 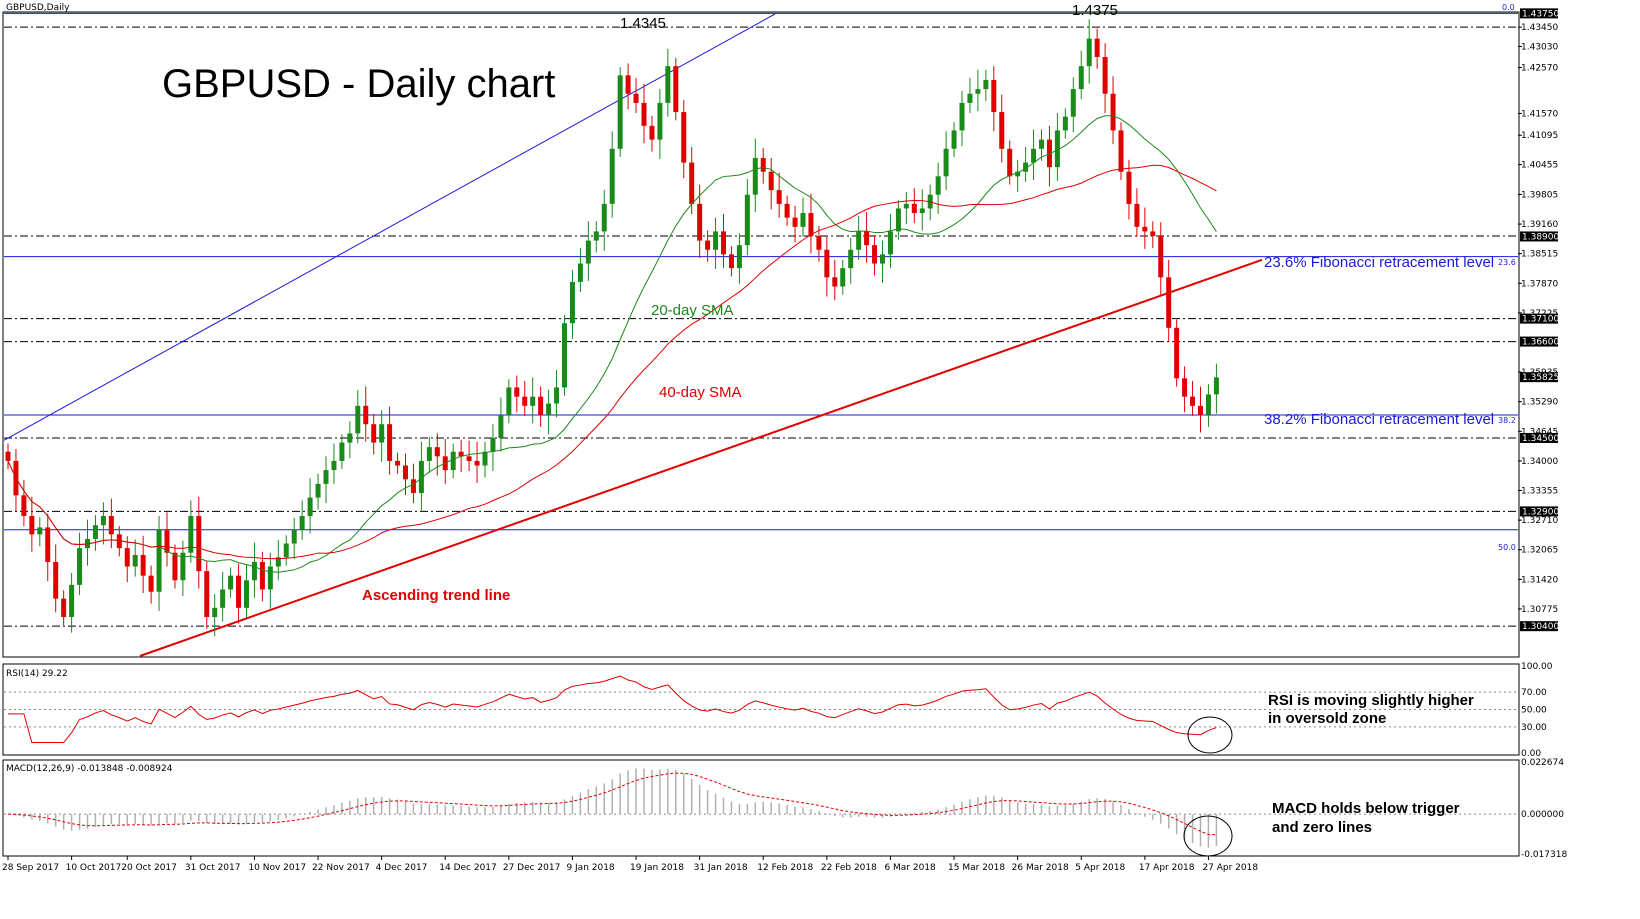 What do you see at coordinates (1230, 868) in the screenshot?
I see `time-label-19: 27 Apr 2018` at bounding box center [1230, 868].